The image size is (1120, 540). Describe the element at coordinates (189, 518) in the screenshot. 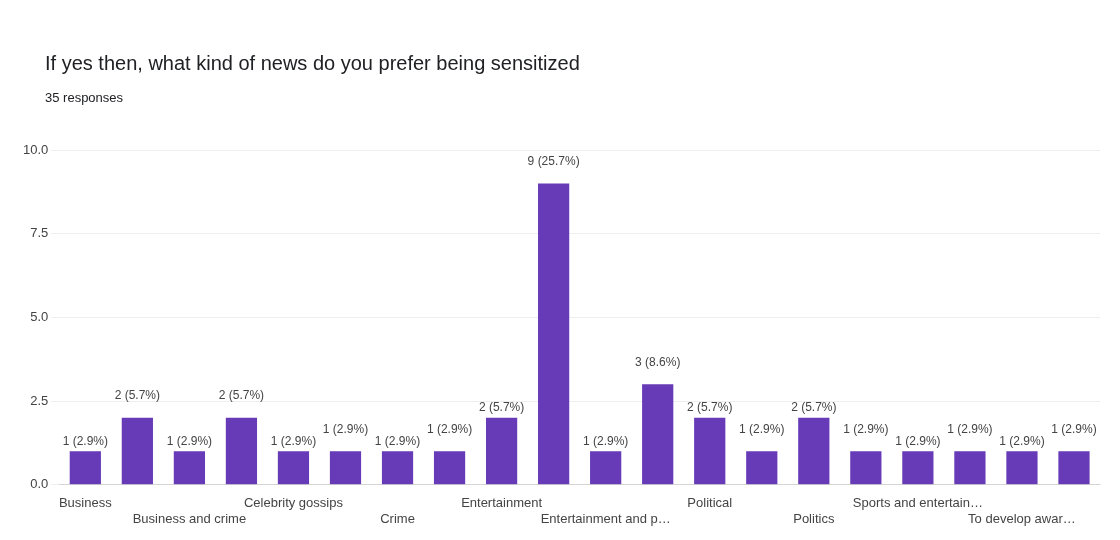

I see `x-tick-label: Business and crime` at that location.